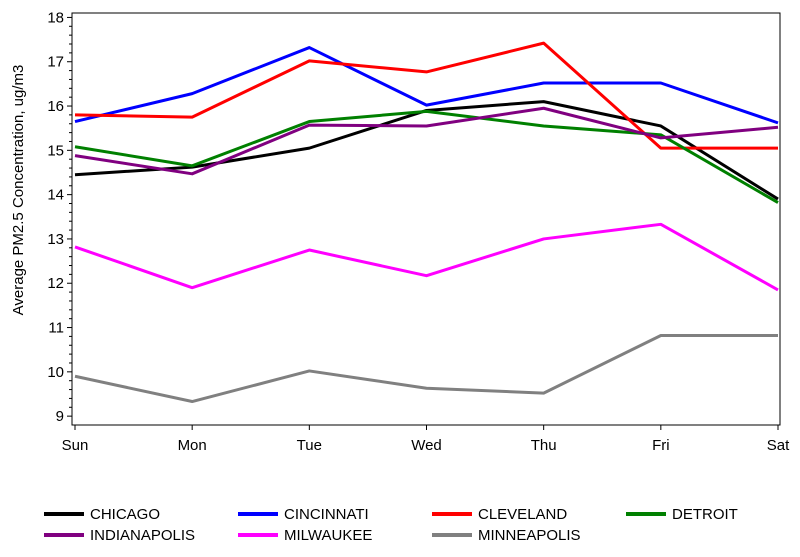 This screenshot has height=557, width=800. Describe the element at coordinates (426, 85) in the screenshot. I see `series-line-cincinnati` at that location.